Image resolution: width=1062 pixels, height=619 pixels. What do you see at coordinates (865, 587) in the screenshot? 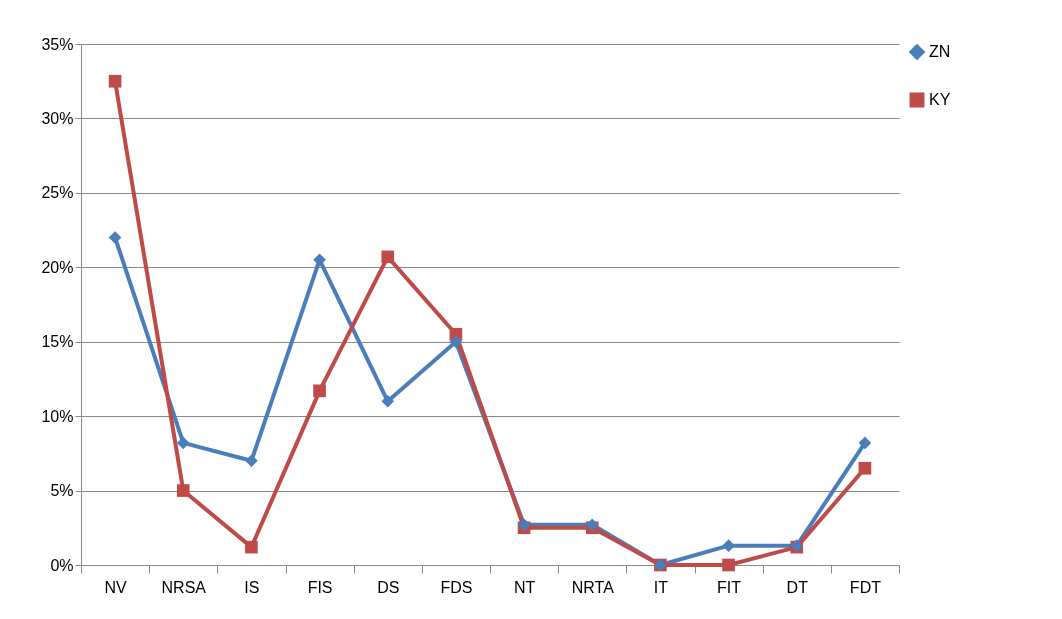
I see `x-tick-label: FDT` at bounding box center [865, 587].